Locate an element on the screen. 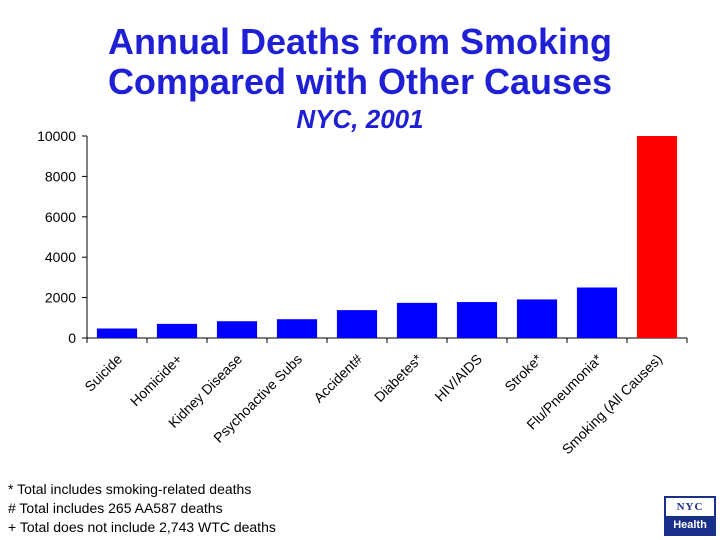 Image resolution: width=720 pixels, height=540 pixels. x-tick-label: Accident# is located at coordinates (337, 378).